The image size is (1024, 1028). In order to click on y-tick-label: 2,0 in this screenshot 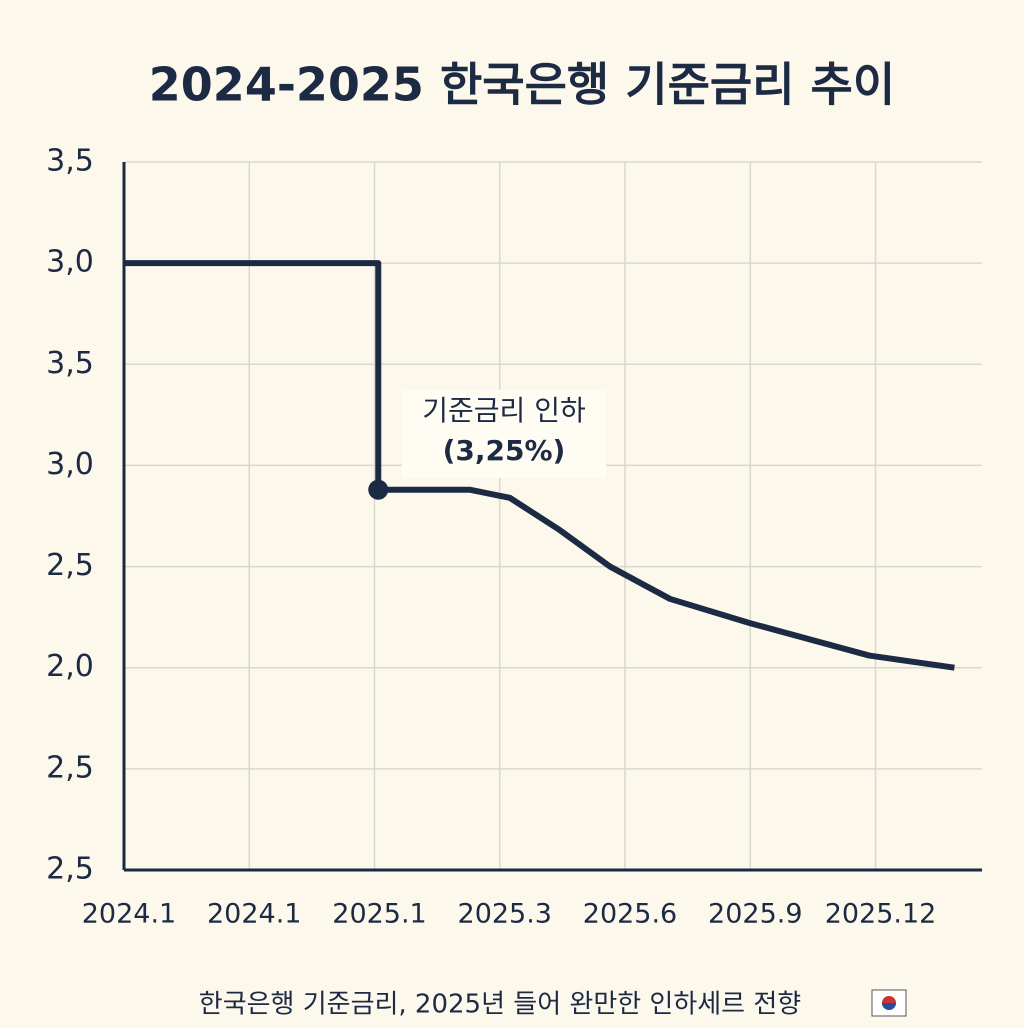, I will do `click(70, 666)`.